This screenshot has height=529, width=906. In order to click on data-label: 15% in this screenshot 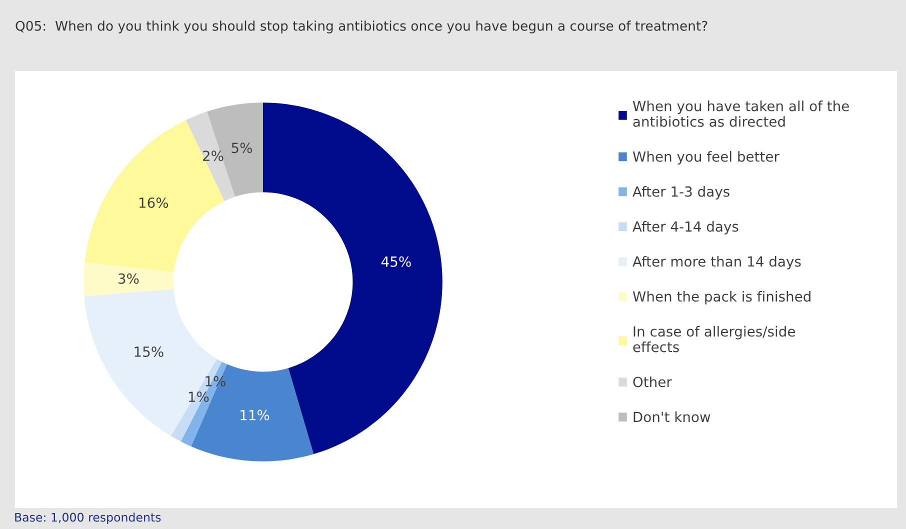, I will do `click(149, 351)`.